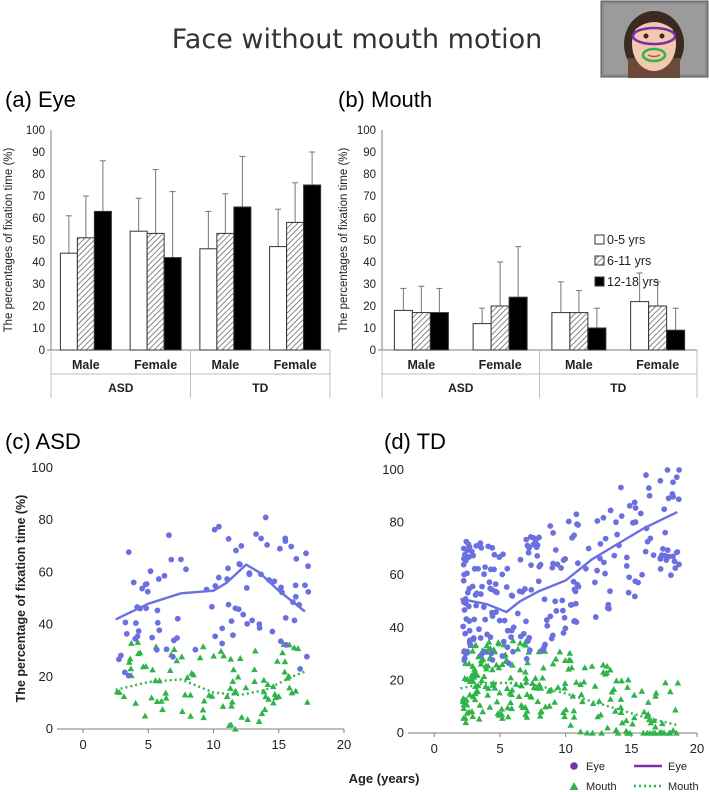 Image resolution: width=709 pixels, height=792 pixels. What do you see at coordinates (574, 786) in the screenshot?
I see `legend-mouth-point-swatch` at bounding box center [574, 786].